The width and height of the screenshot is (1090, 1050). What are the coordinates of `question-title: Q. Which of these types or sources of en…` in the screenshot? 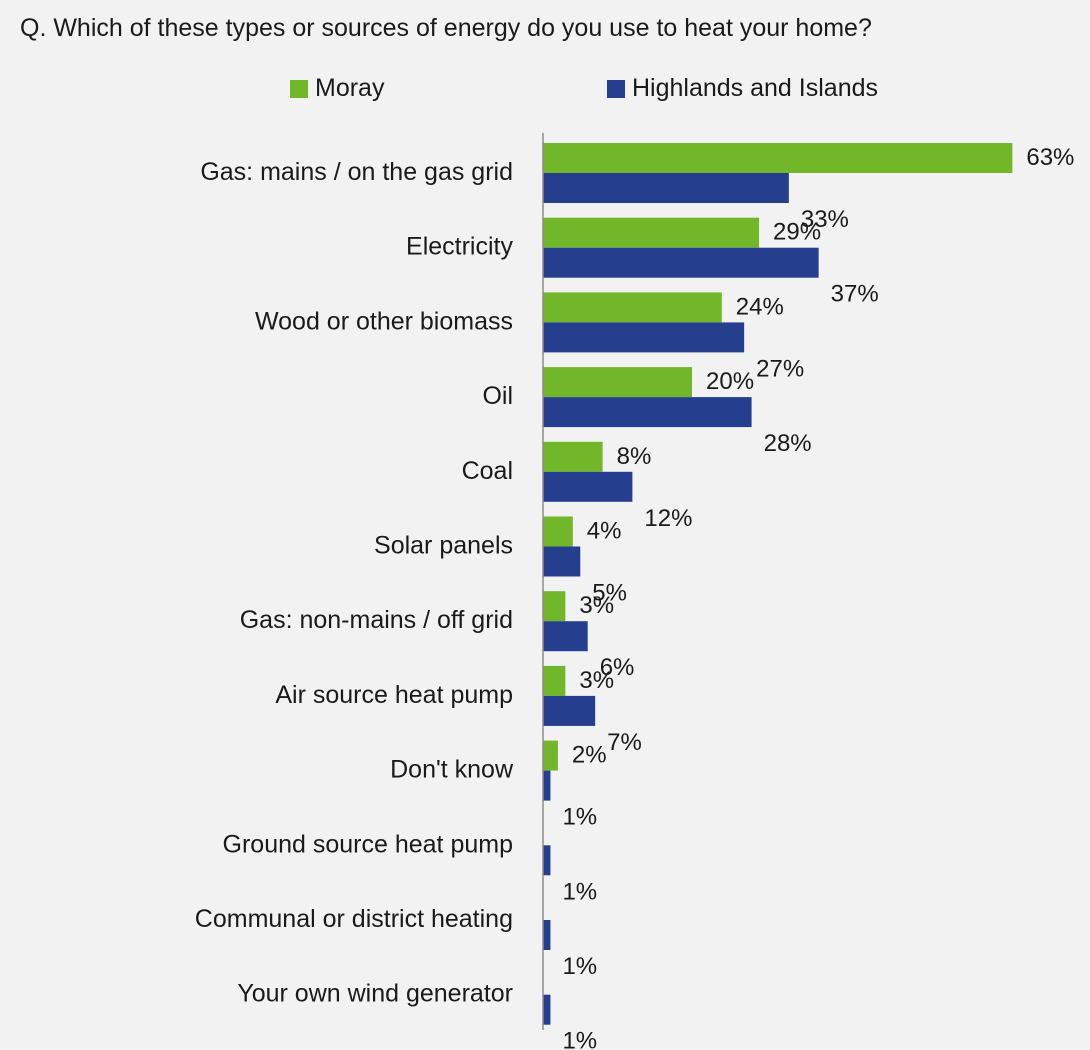 It's located at (446, 28).